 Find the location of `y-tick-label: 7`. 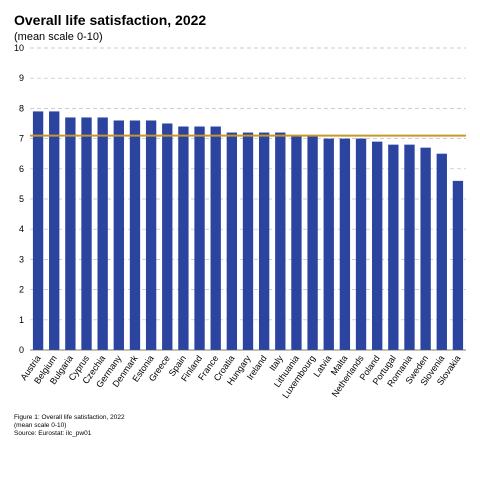

y-tick-label: 7 is located at coordinates (21, 139).